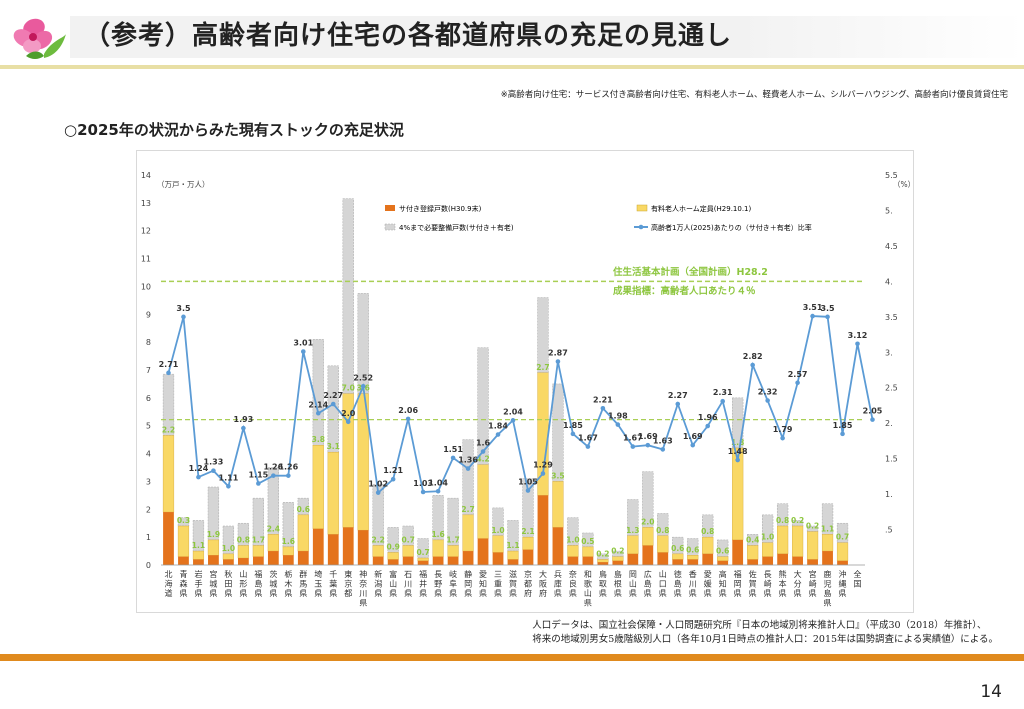 The width and height of the screenshot is (1024, 709). Describe the element at coordinates (513, 411) in the screenshot. I see `ratio-value-label: 2.04` at that location.